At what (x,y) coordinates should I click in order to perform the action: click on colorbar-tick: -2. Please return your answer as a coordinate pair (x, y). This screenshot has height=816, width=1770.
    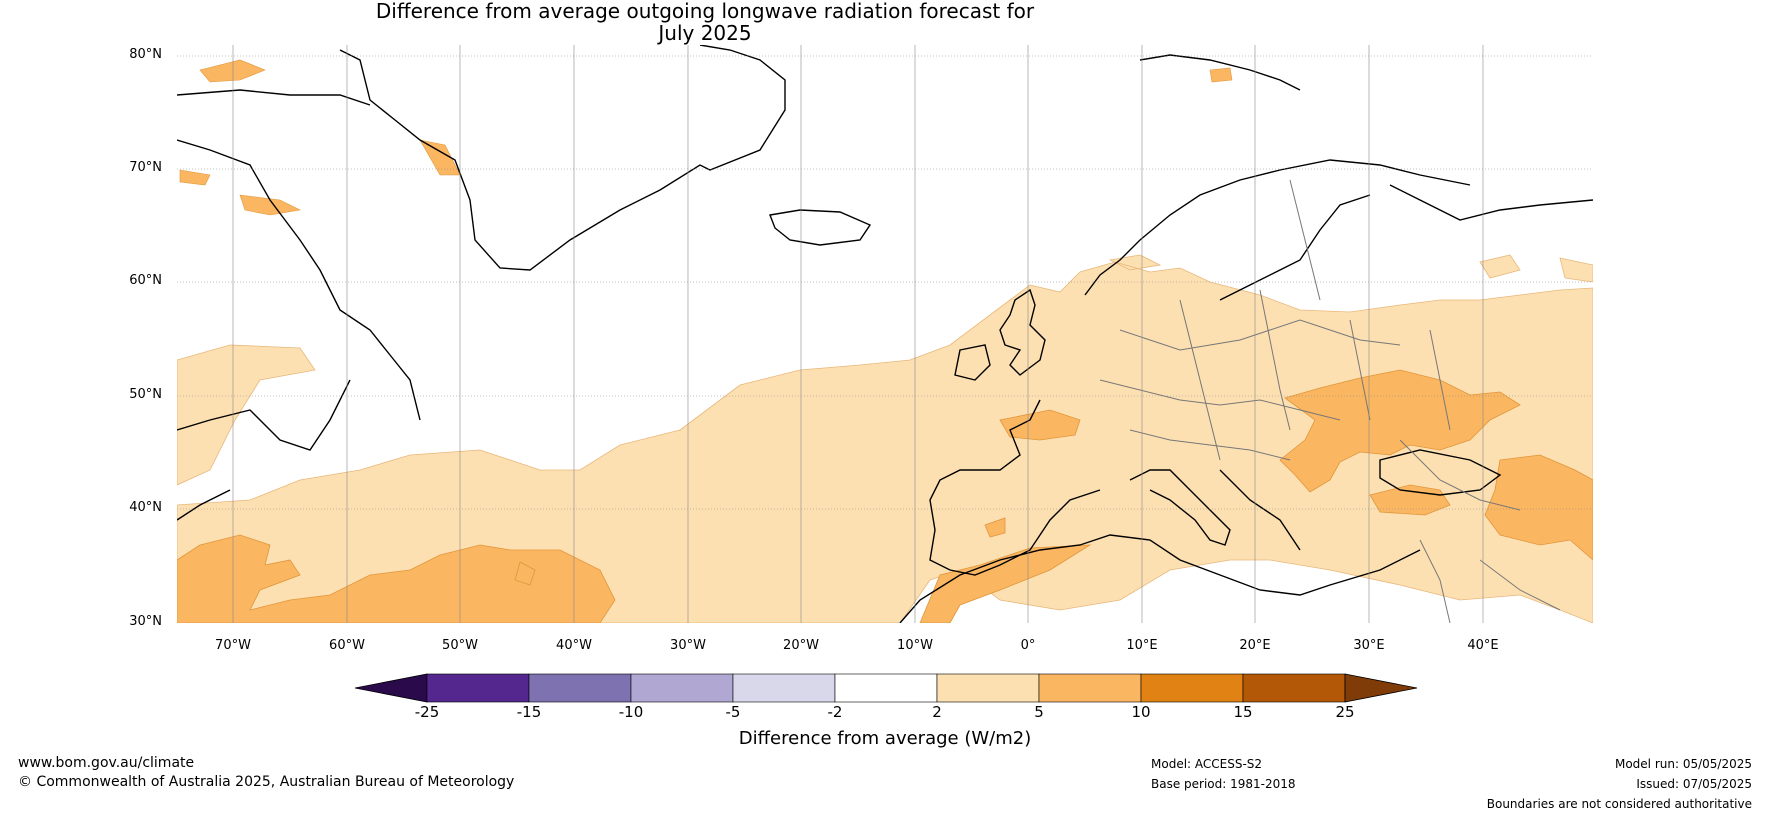
    Looking at the image, I should click on (835, 712).